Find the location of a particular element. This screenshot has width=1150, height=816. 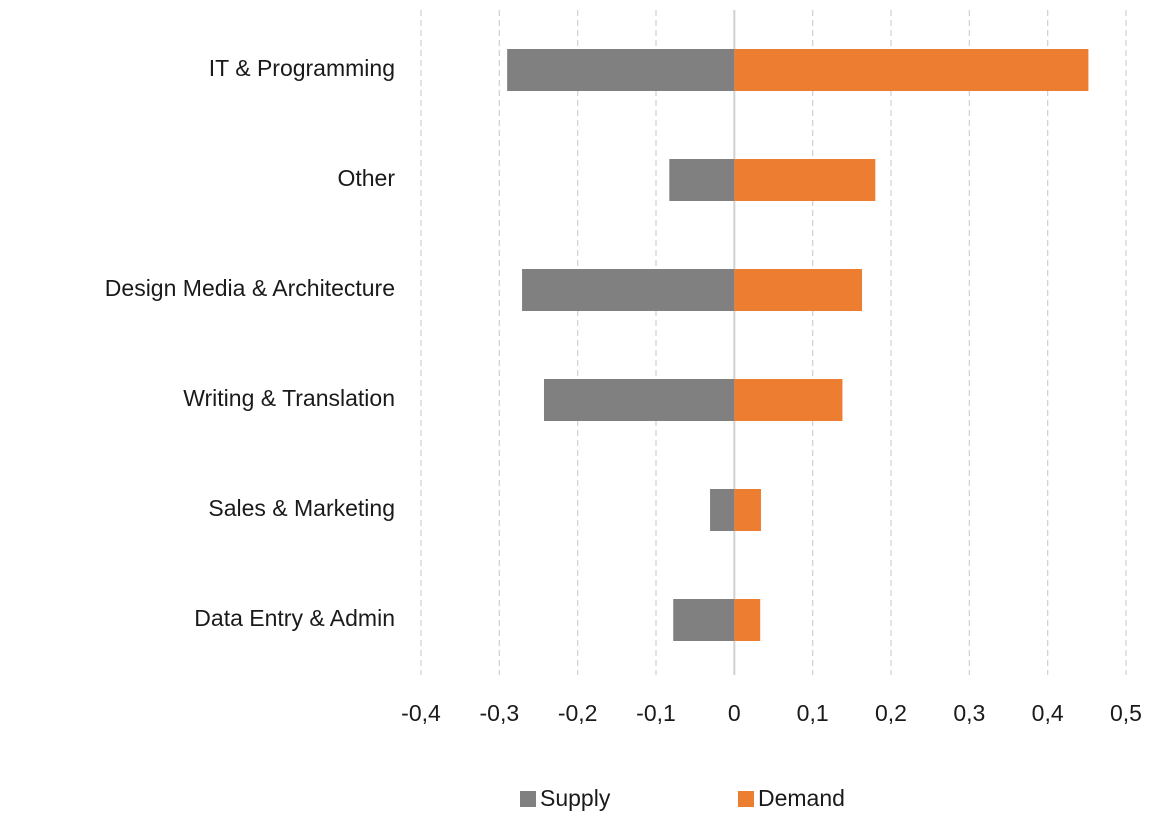

legend-label: Supply is located at coordinates (575, 798).